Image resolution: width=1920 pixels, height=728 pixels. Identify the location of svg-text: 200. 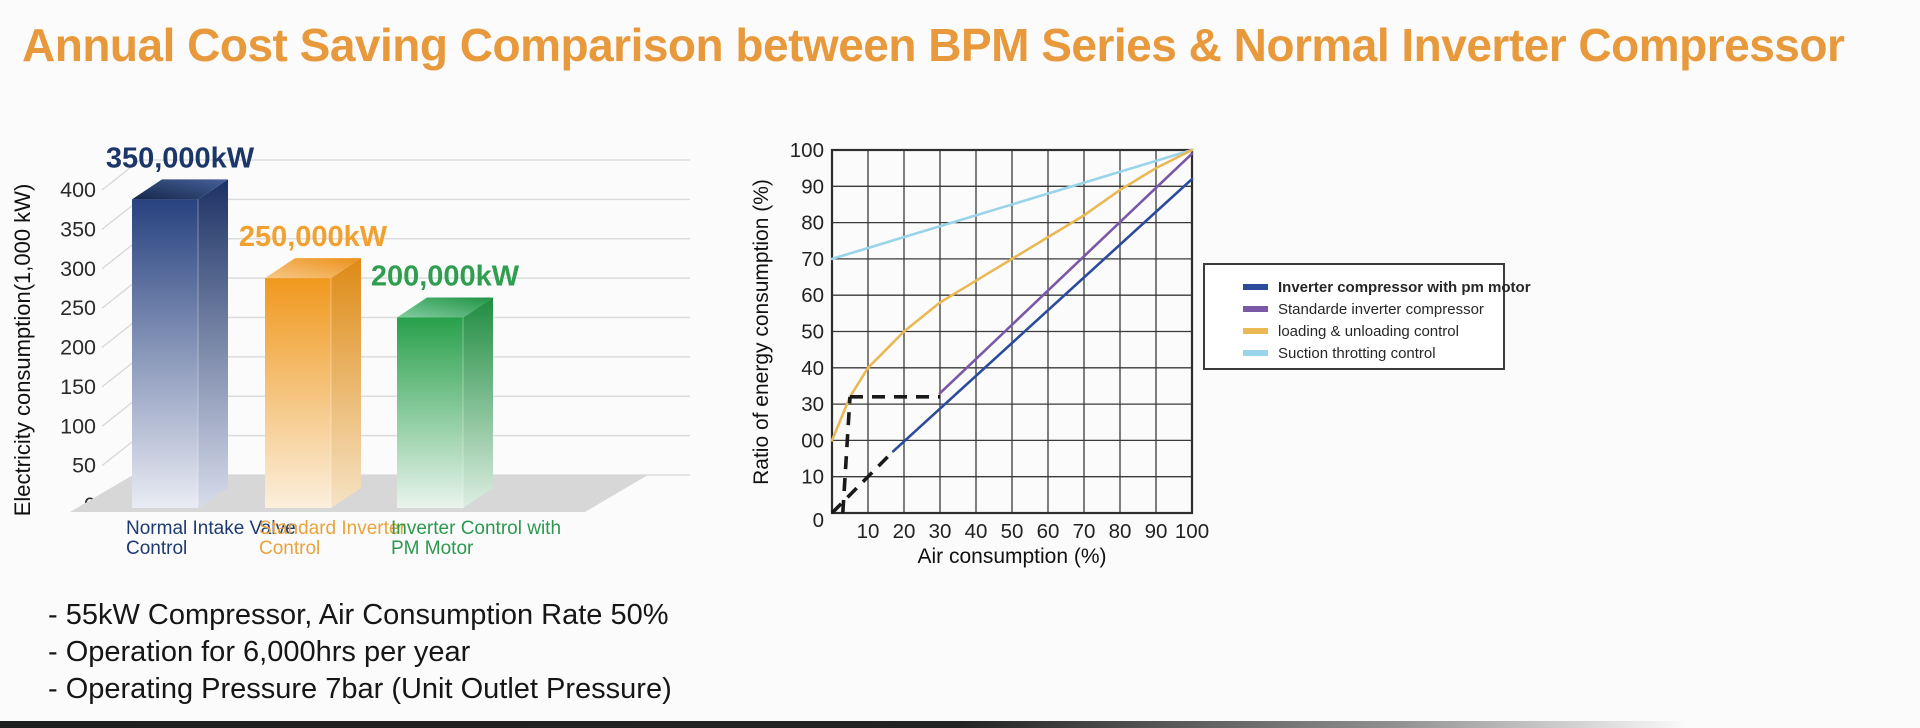
(78, 348).